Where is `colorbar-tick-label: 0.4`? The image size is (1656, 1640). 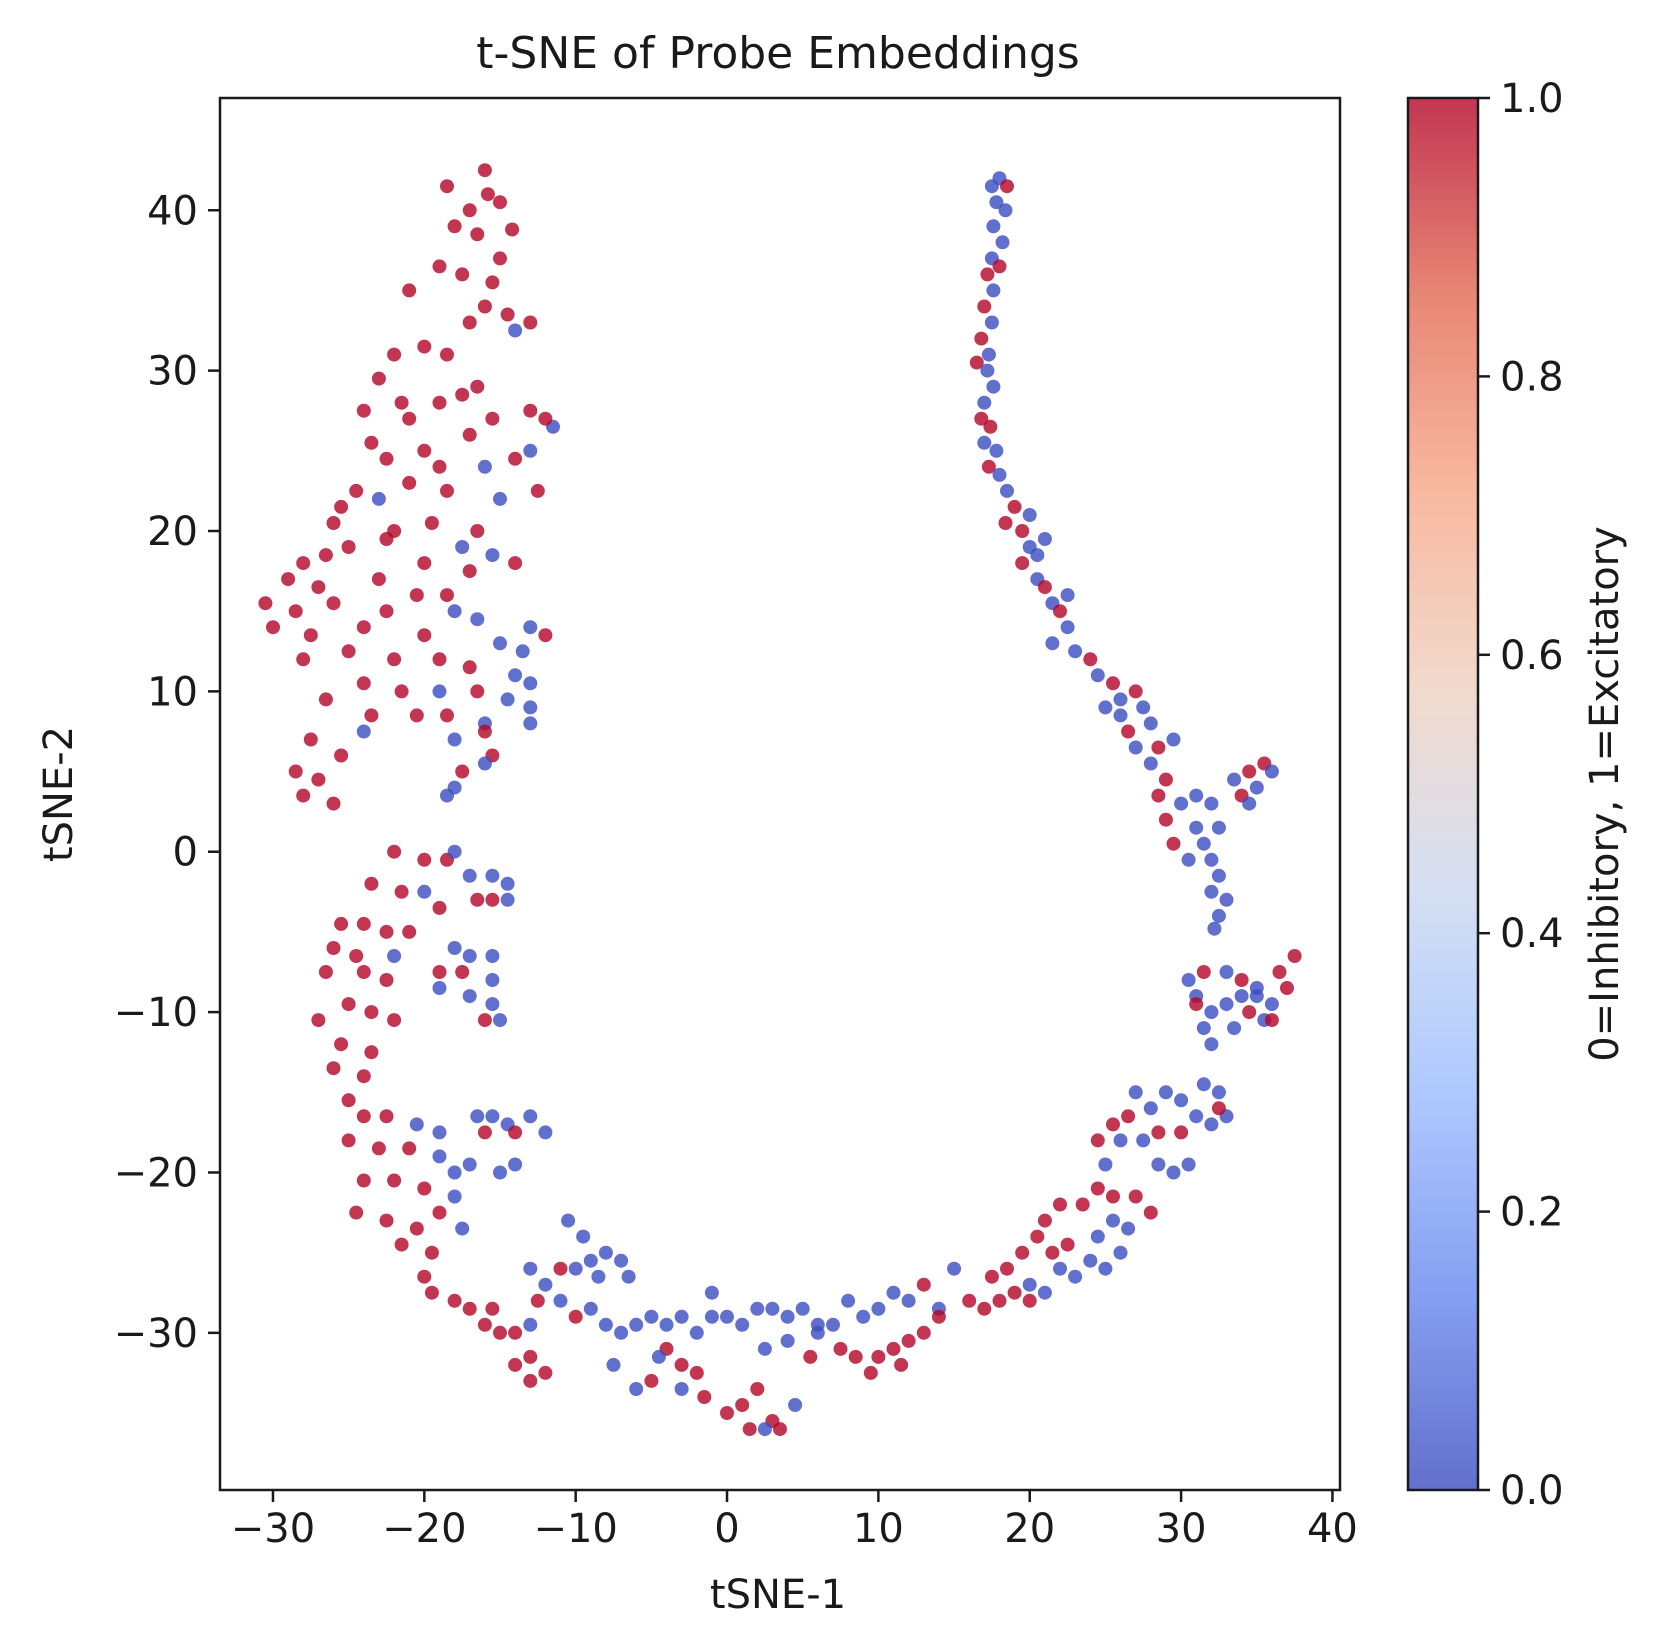
colorbar-tick-label: 0.4 is located at coordinates (1532, 934).